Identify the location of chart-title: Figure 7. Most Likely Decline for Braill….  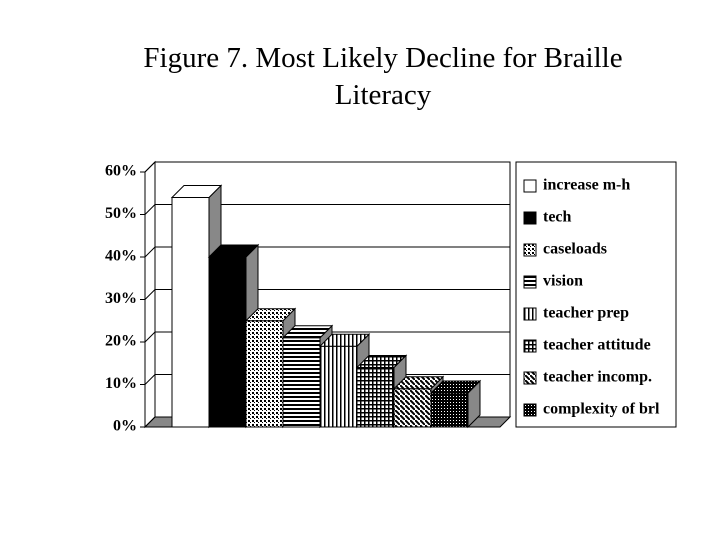
(383, 76).